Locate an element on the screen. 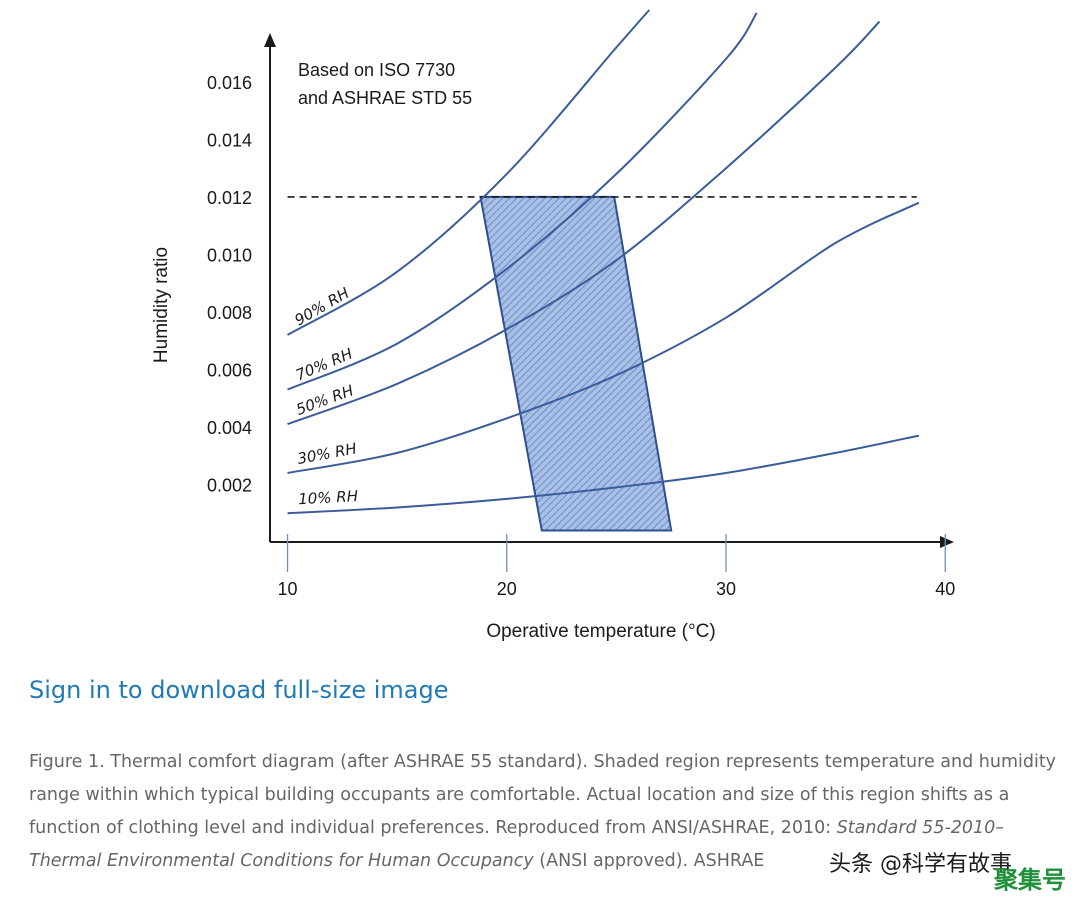  caption-text-end: (ANSI approved). ASHRAE is located at coordinates (649, 861).